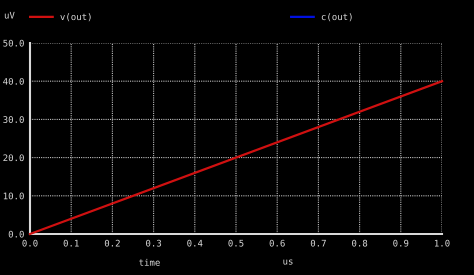  Describe the element at coordinates (400, 243) in the screenshot. I see `x-tick-label: 0.9` at that location.